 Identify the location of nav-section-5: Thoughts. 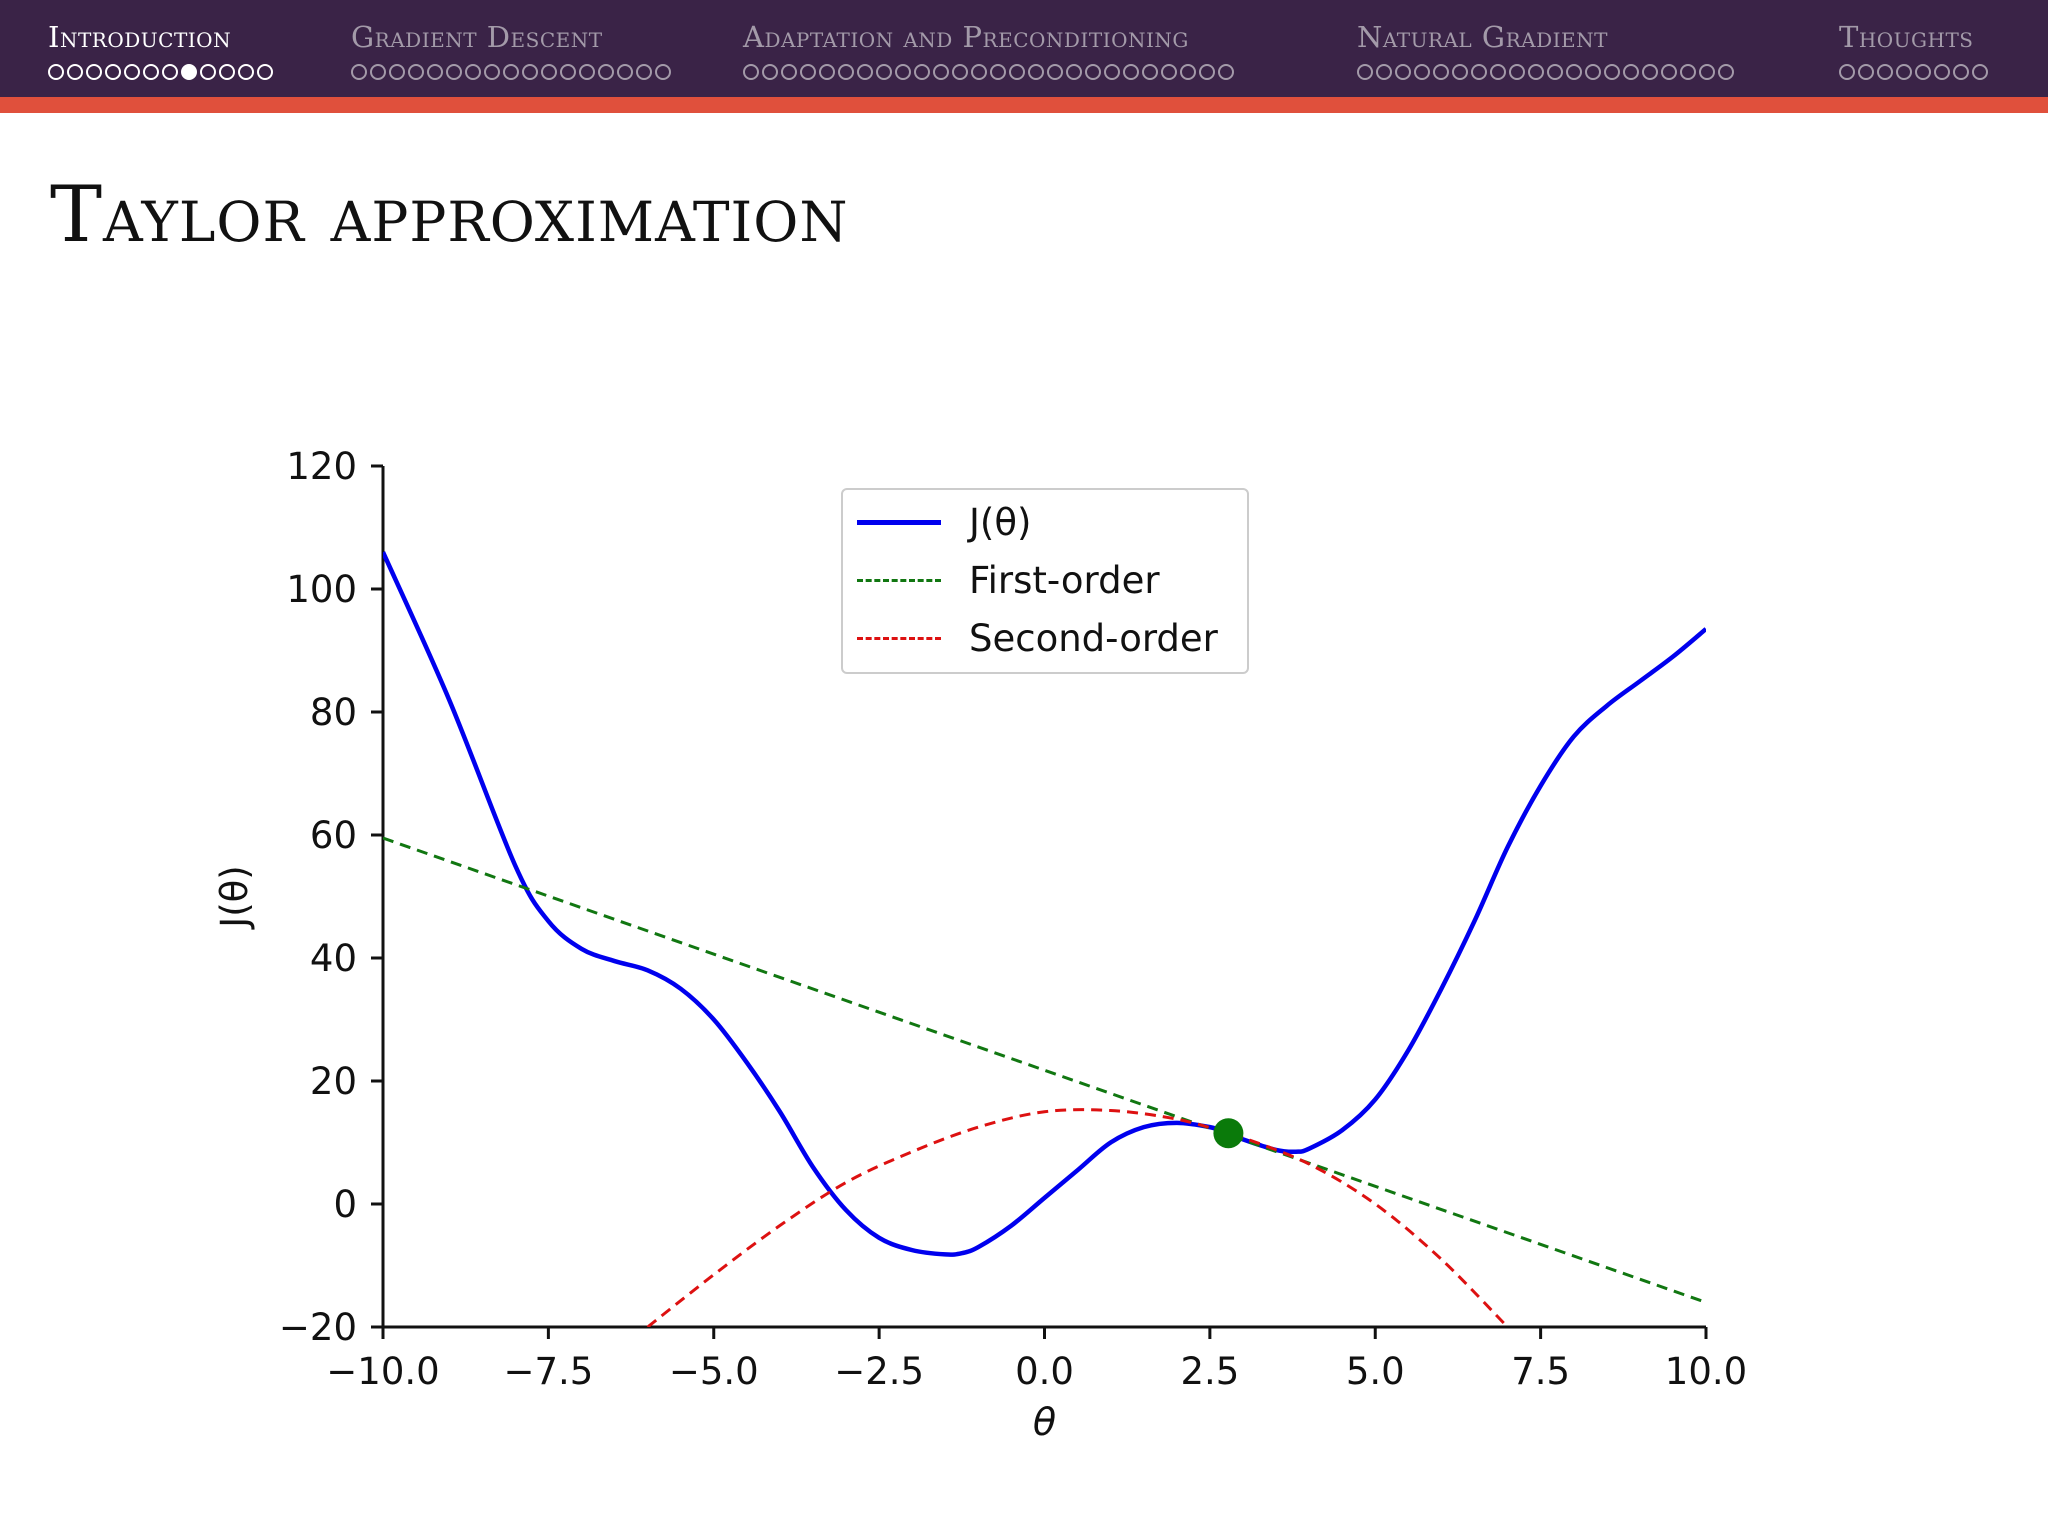
(1913, 50).